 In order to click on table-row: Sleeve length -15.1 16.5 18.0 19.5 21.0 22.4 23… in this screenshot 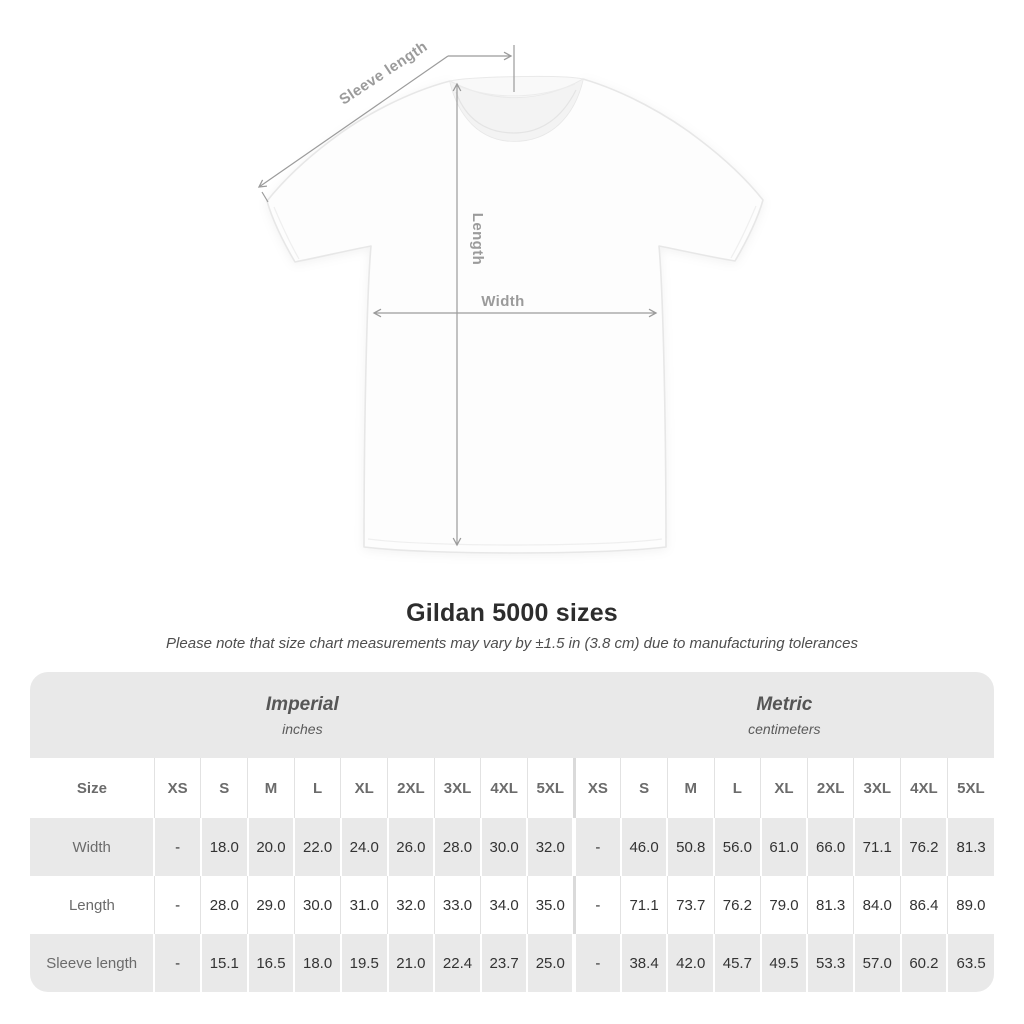, I will do `click(512, 963)`.